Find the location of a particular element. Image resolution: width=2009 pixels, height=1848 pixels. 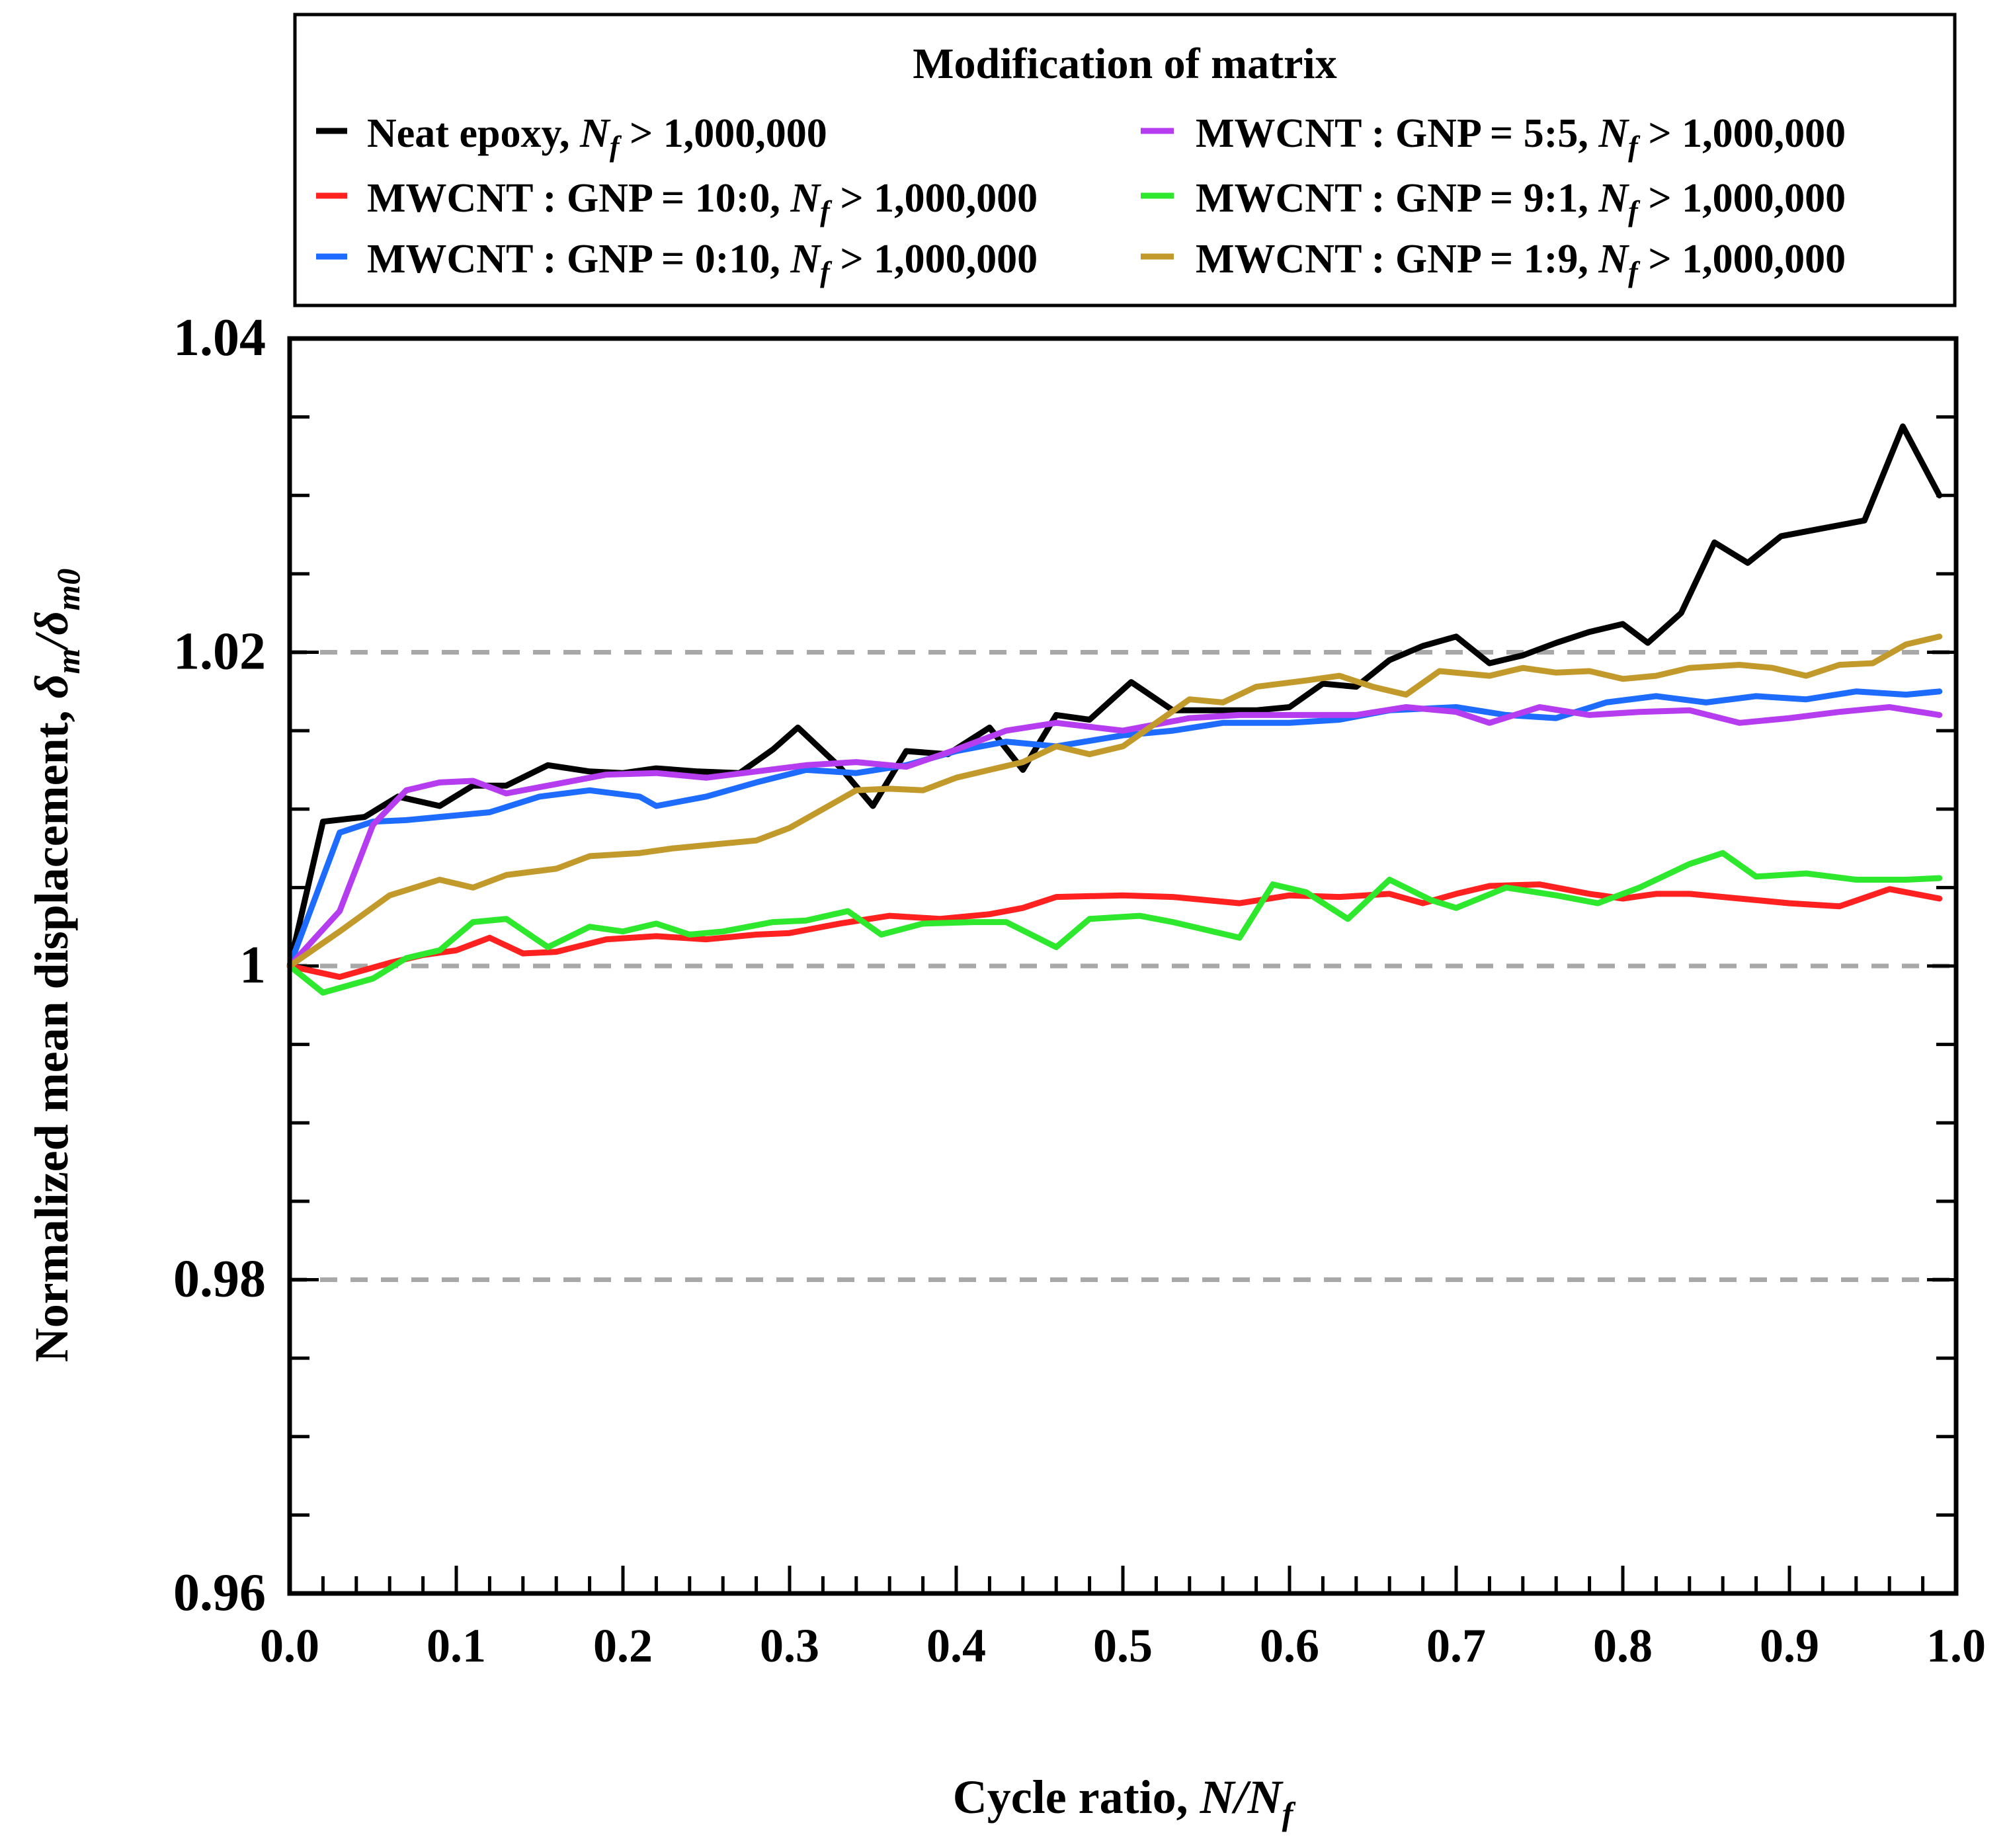

y-tick-label: 1.04 is located at coordinates (219, 338).